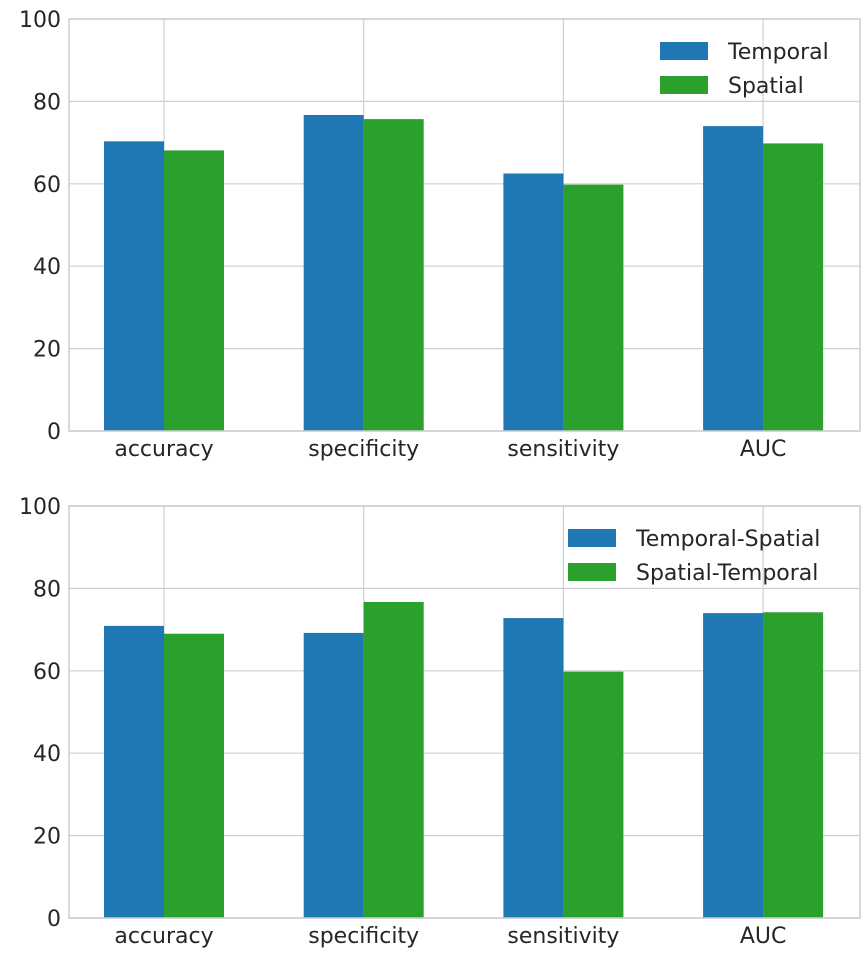 The image size is (868, 962). What do you see at coordinates (134, 771) in the screenshot?
I see `bar-temporal-spatial-accuracy` at bounding box center [134, 771].